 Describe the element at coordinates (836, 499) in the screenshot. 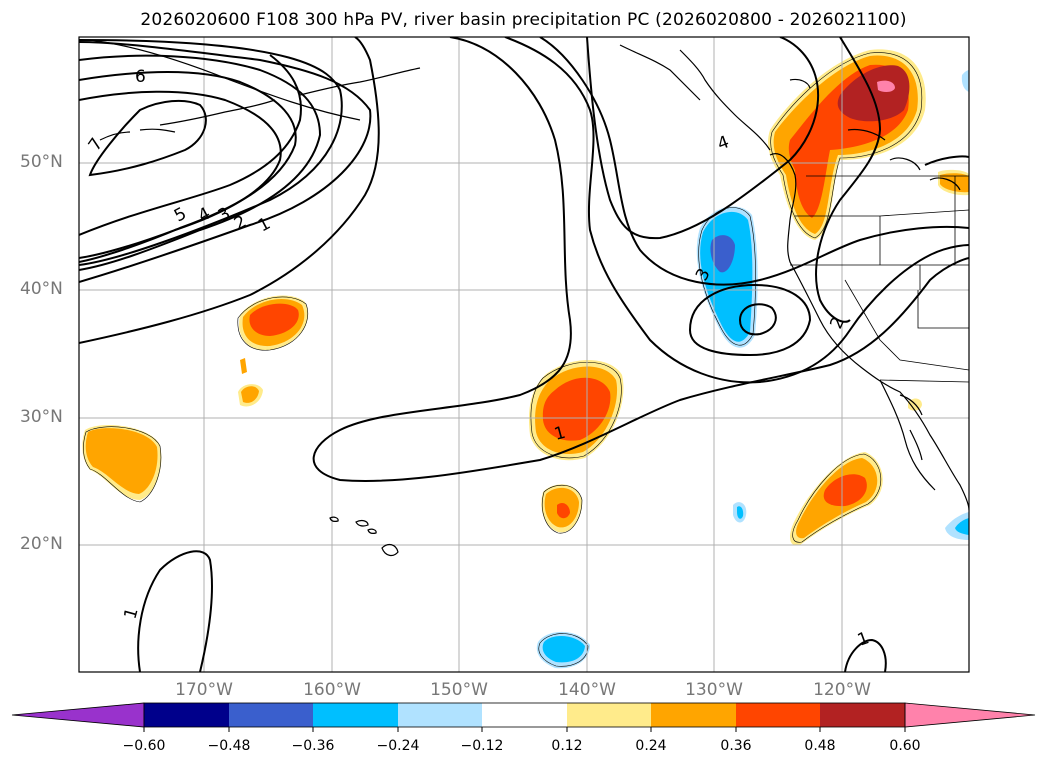

I see `positive-anomaly-baja` at that location.